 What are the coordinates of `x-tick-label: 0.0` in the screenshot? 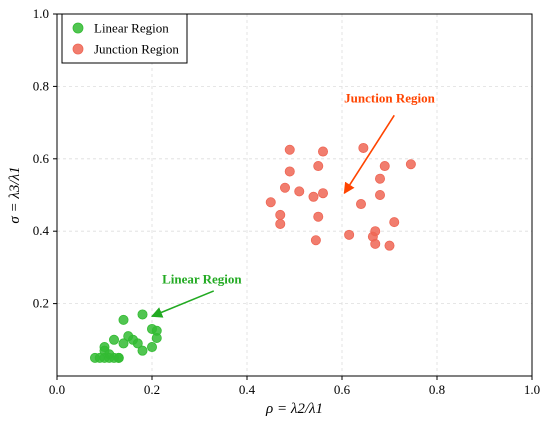 It's located at (57, 389).